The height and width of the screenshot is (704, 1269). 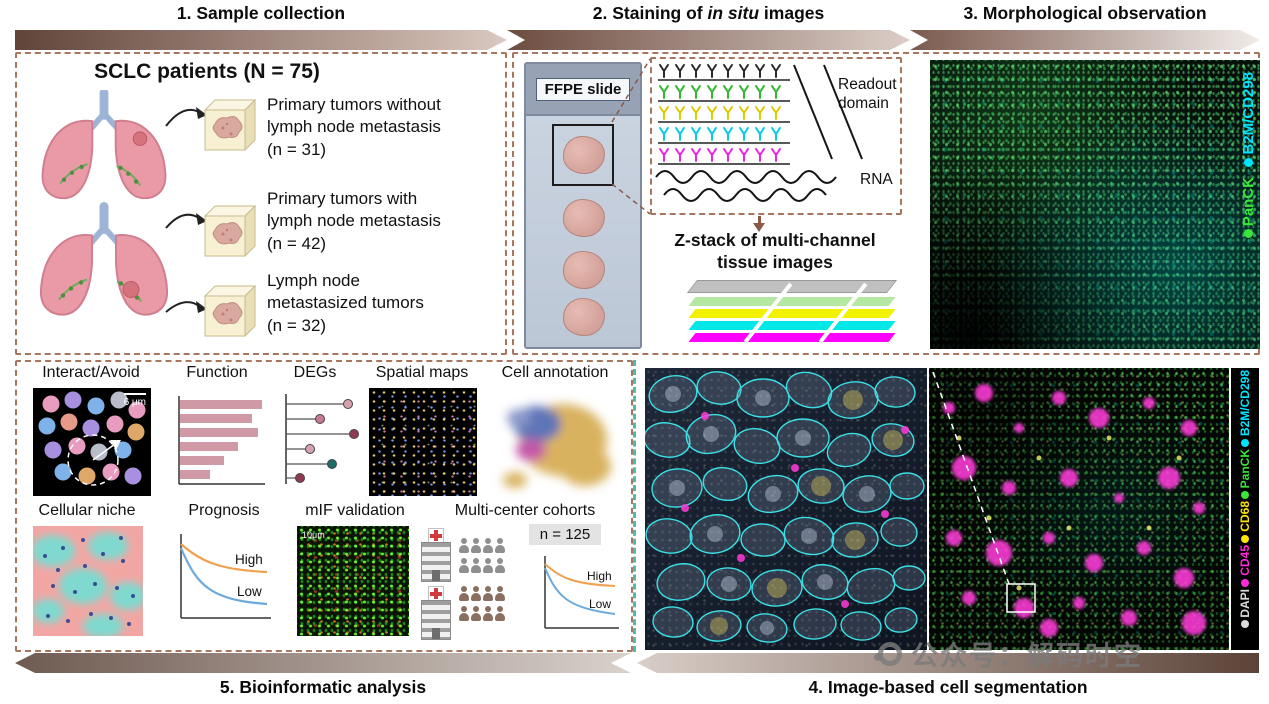 I want to click on cellular-niche-image, so click(x=88, y=581).